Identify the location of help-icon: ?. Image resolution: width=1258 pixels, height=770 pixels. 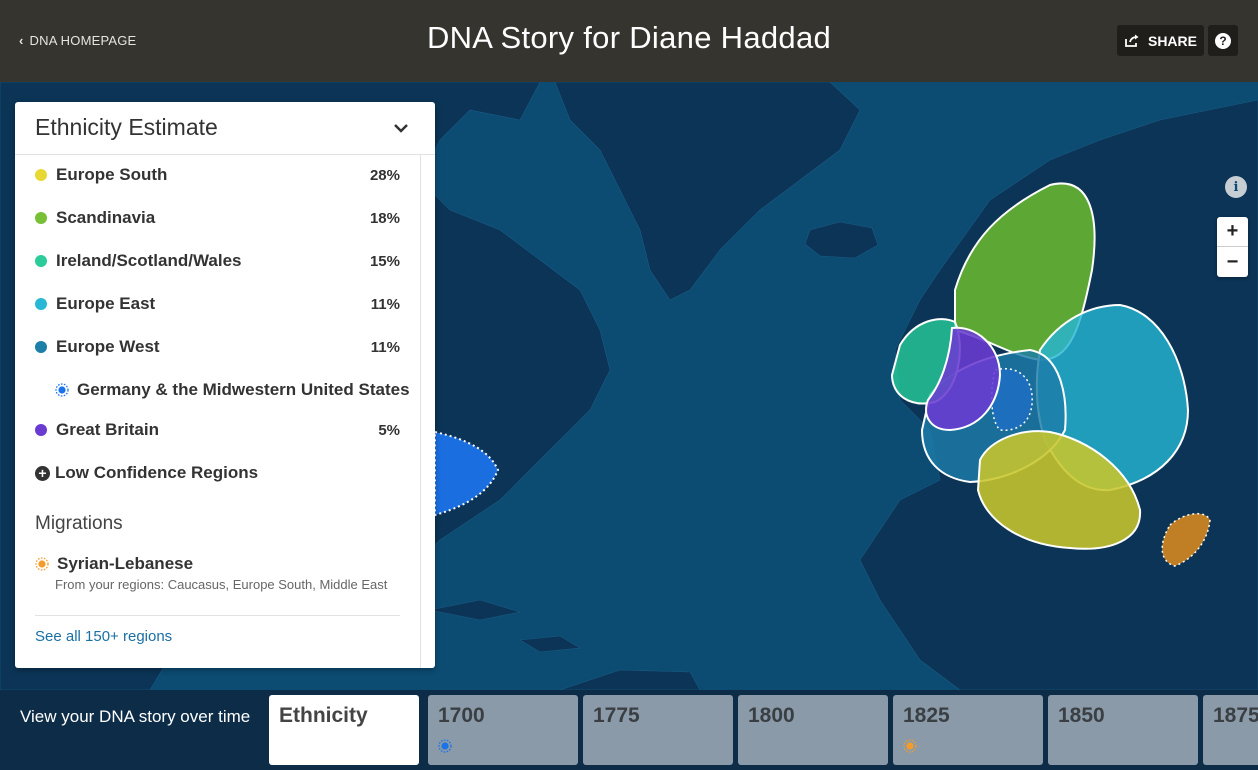
(1223, 40).